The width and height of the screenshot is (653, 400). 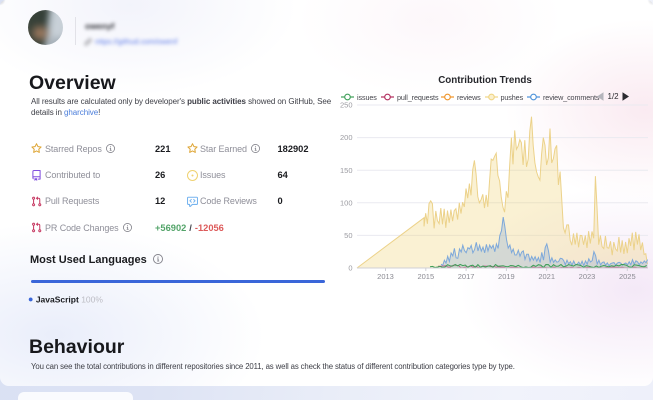 What do you see at coordinates (348, 235) in the screenshot?
I see `svg-text: 50` at bounding box center [348, 235].